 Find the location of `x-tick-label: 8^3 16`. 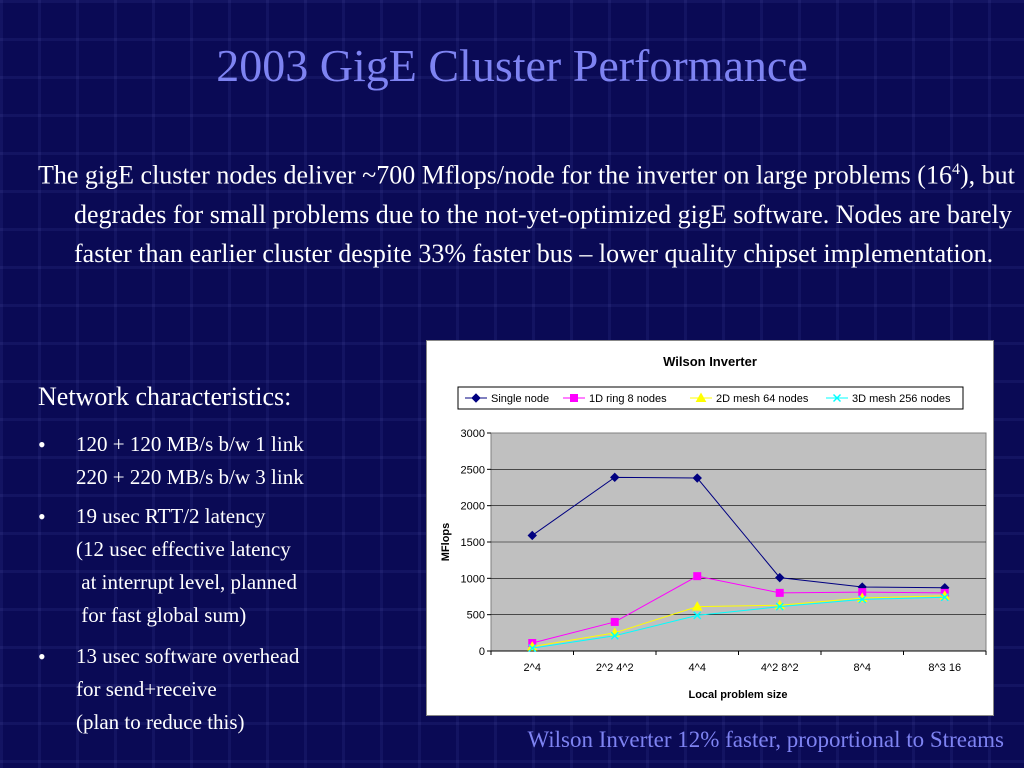

x-tick-label: 8^3 16 is located at coordinates (944, 668).